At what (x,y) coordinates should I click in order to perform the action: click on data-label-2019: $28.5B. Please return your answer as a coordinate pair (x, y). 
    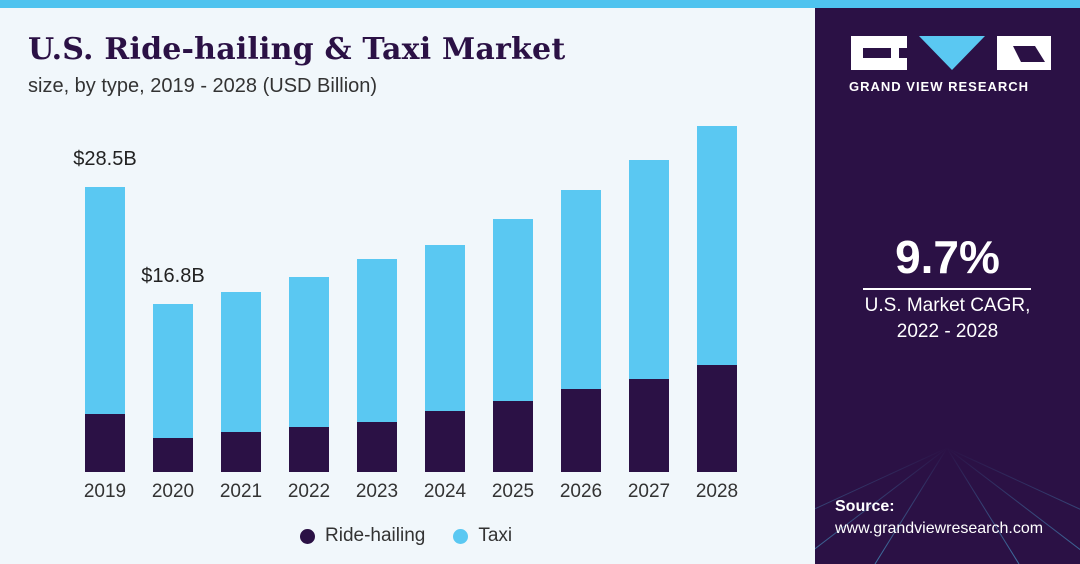
    Looking at the image, I should click on (104, 159).